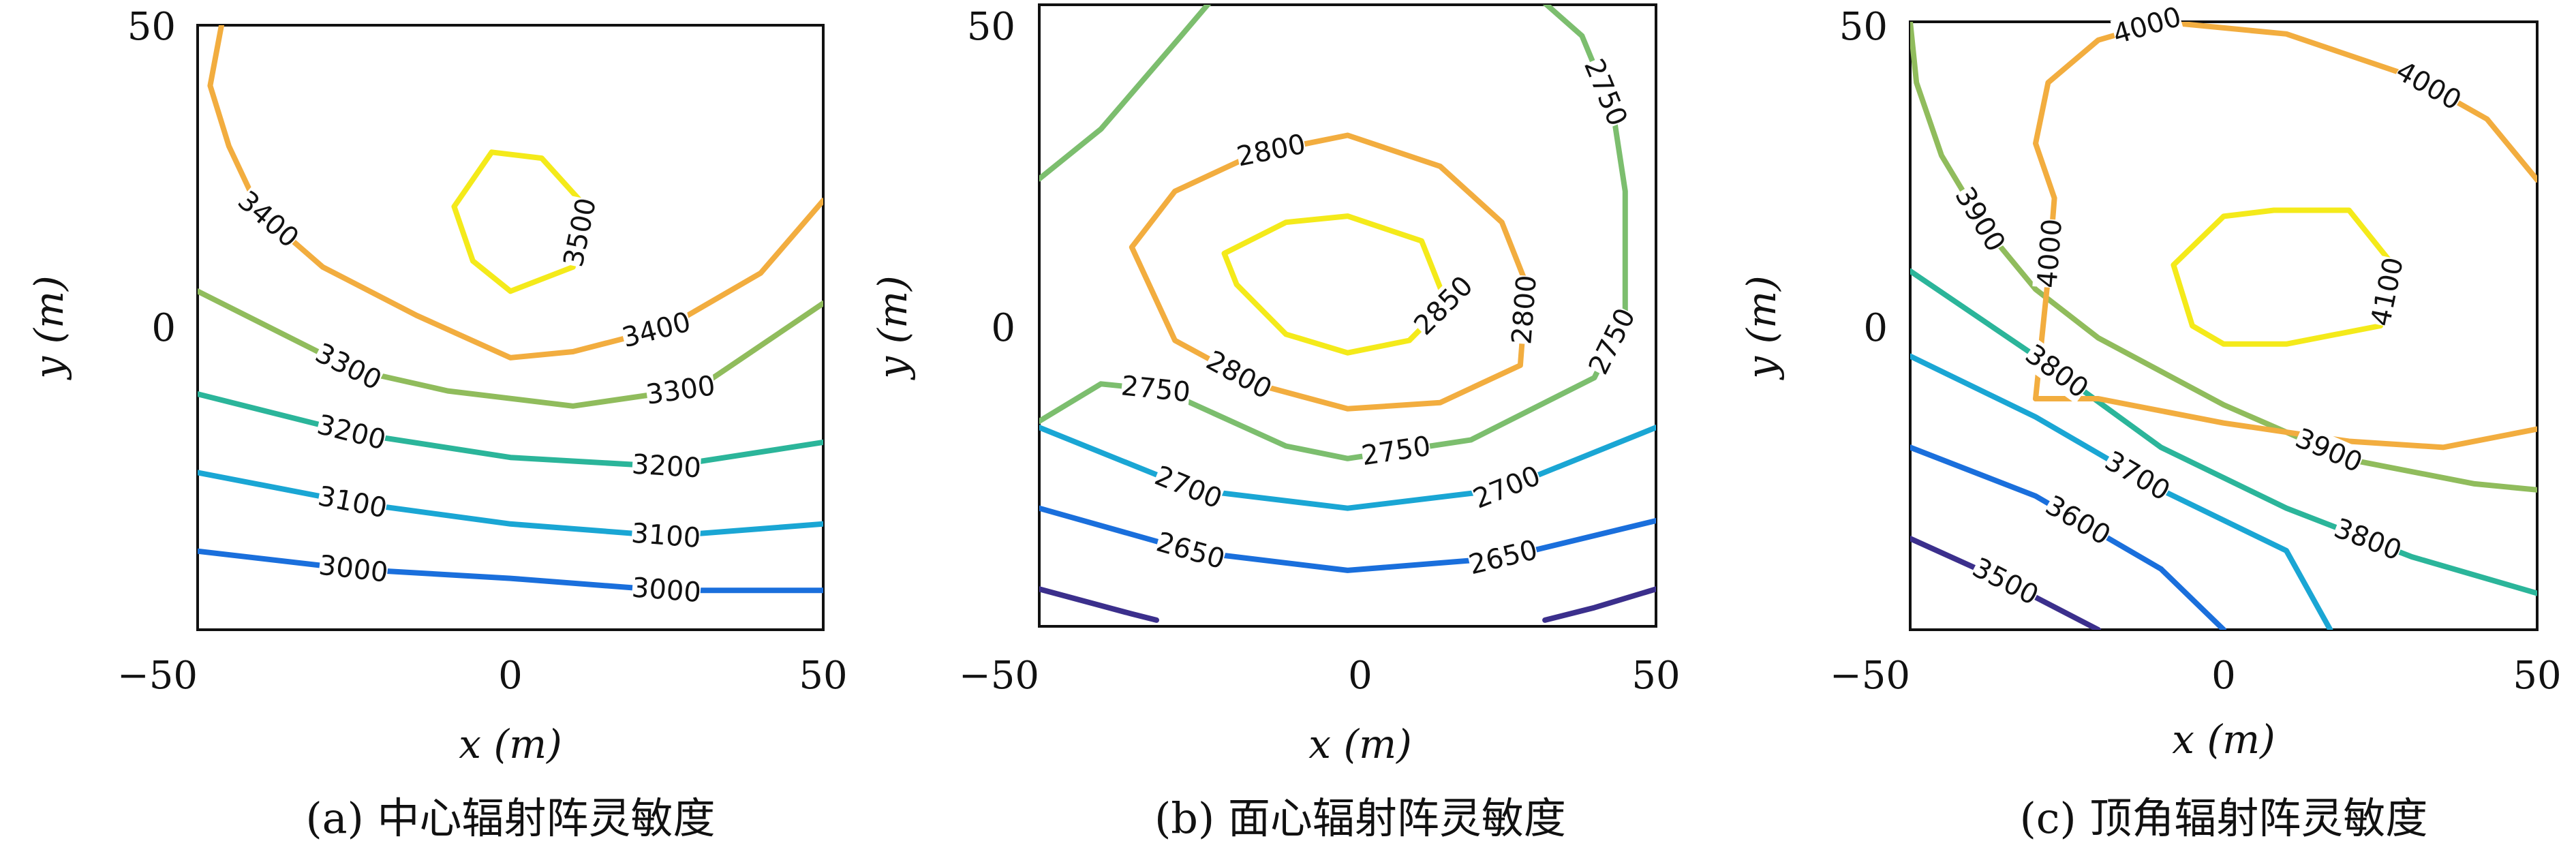  What do you see at coordinates (1360, 818) in the screenshot?
I see `panel-b-caption: (b) 面心辐射阵灵敏度` at bounding box center [1360, 818].